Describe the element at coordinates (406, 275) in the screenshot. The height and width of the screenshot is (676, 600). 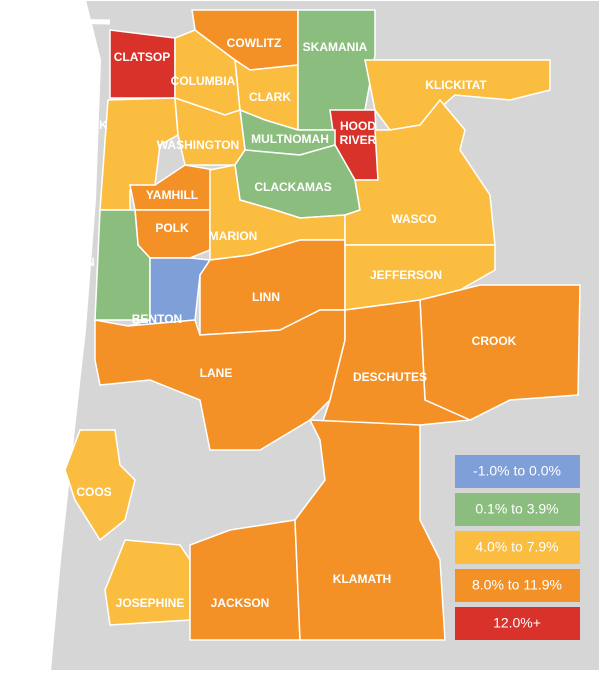
I see `county-label: JEFFERSON` at that location.